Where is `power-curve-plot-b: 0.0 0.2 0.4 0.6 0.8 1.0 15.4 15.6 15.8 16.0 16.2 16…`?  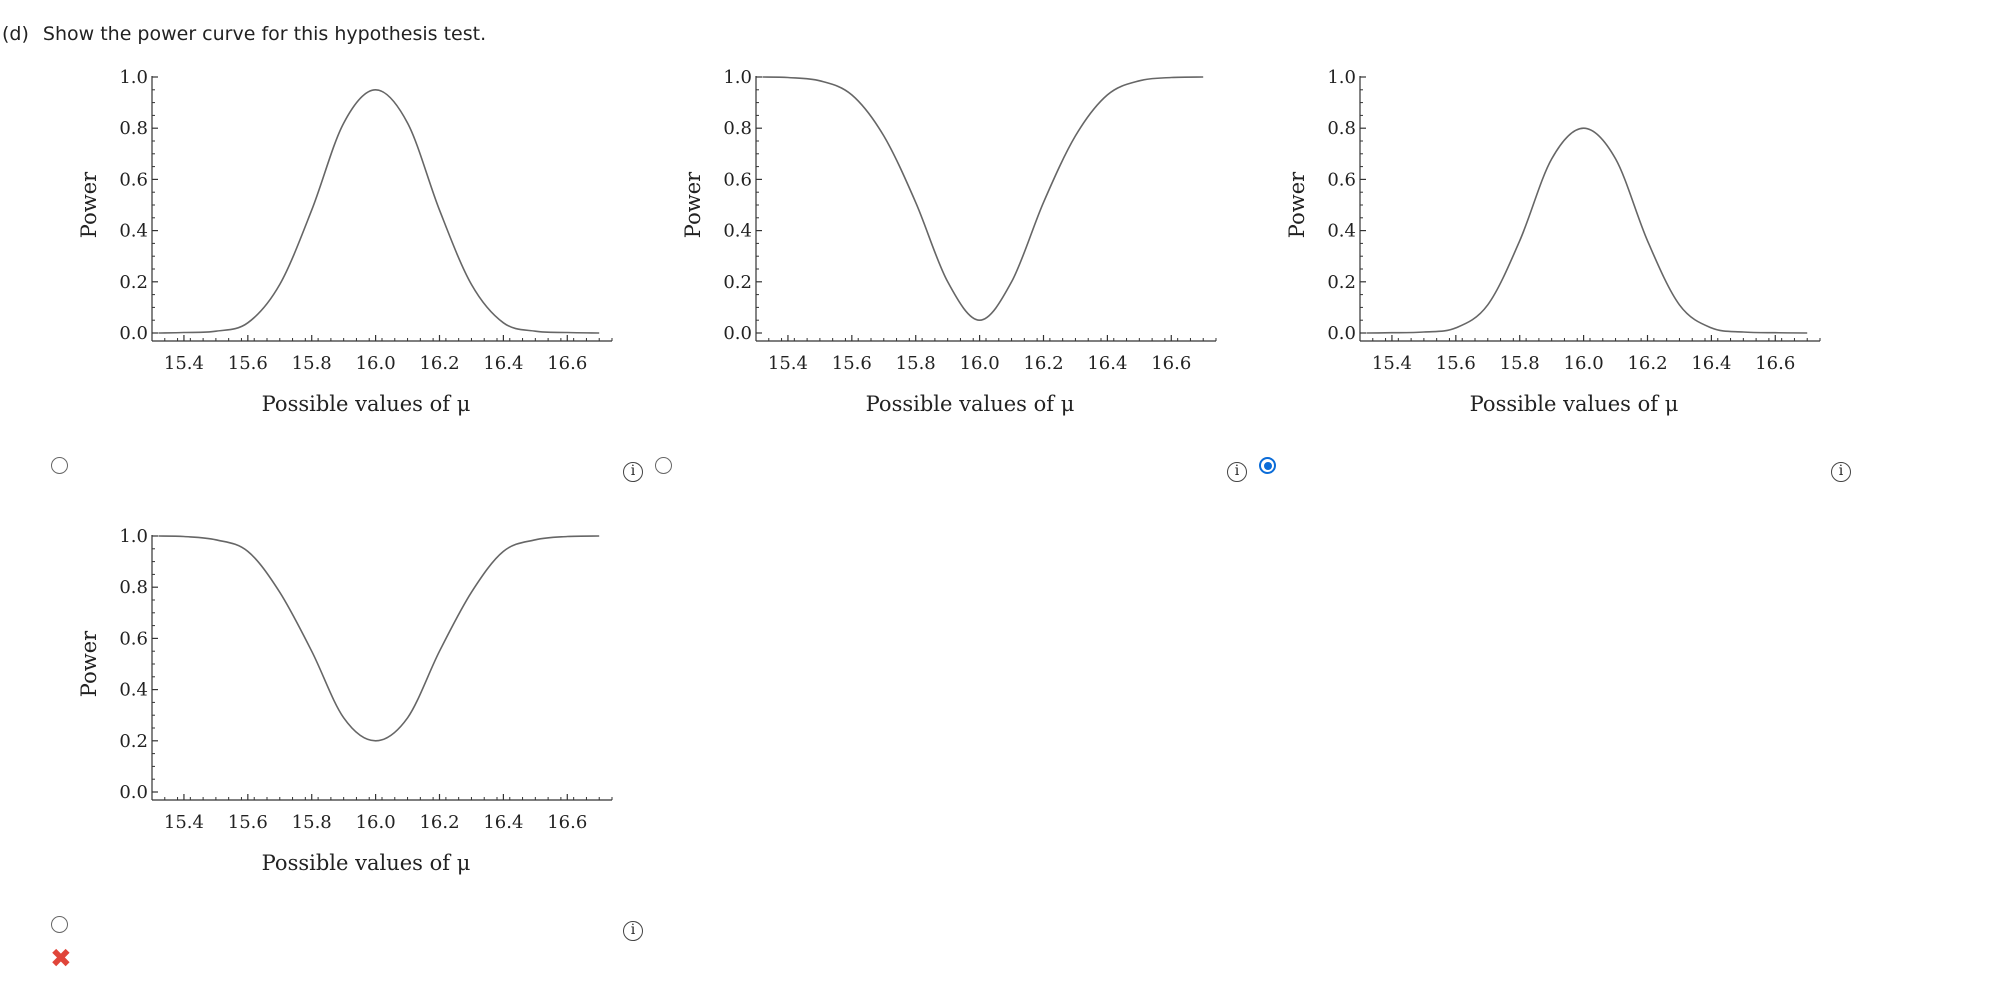
power-curve-plot-b: 0.0 0.2 0.4 0.6 0.8 1.0 15.4 15.6 15.8 16.0 16.2 16… is located at coordinates (974, 266).